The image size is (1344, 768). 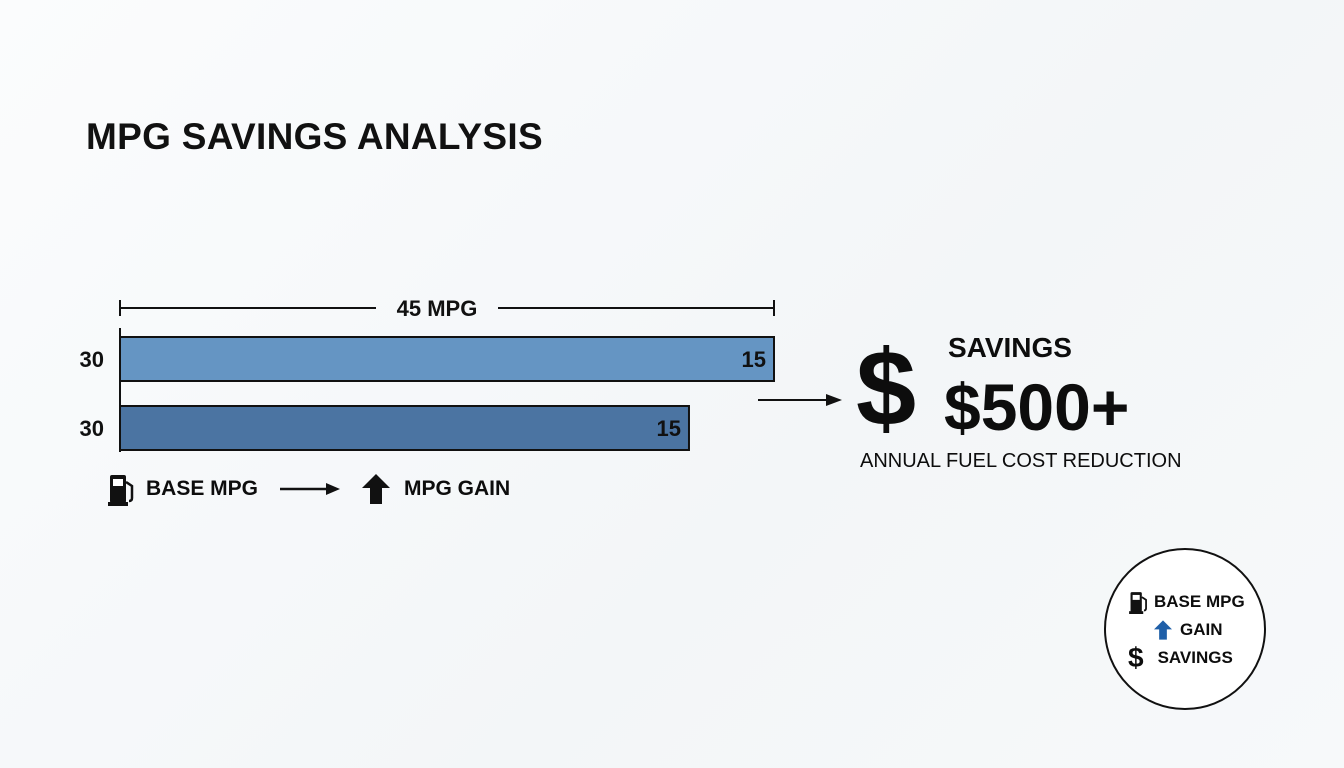 I want to click on savings-label: SAVINGS, so click(x=1010, y=347).